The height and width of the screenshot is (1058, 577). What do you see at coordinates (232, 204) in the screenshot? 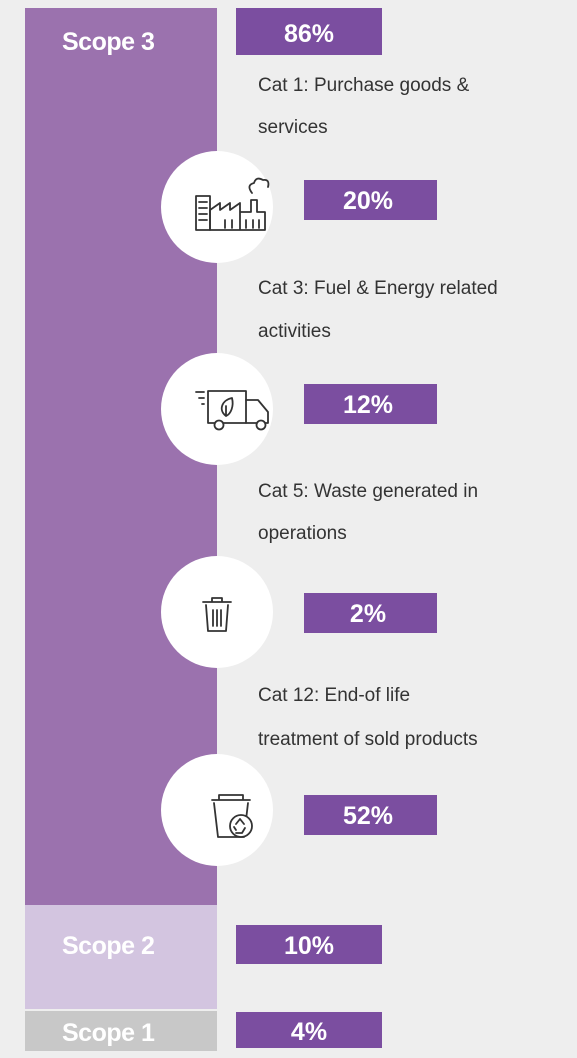
I see `factory-icon` at bounding box center [232, 204].